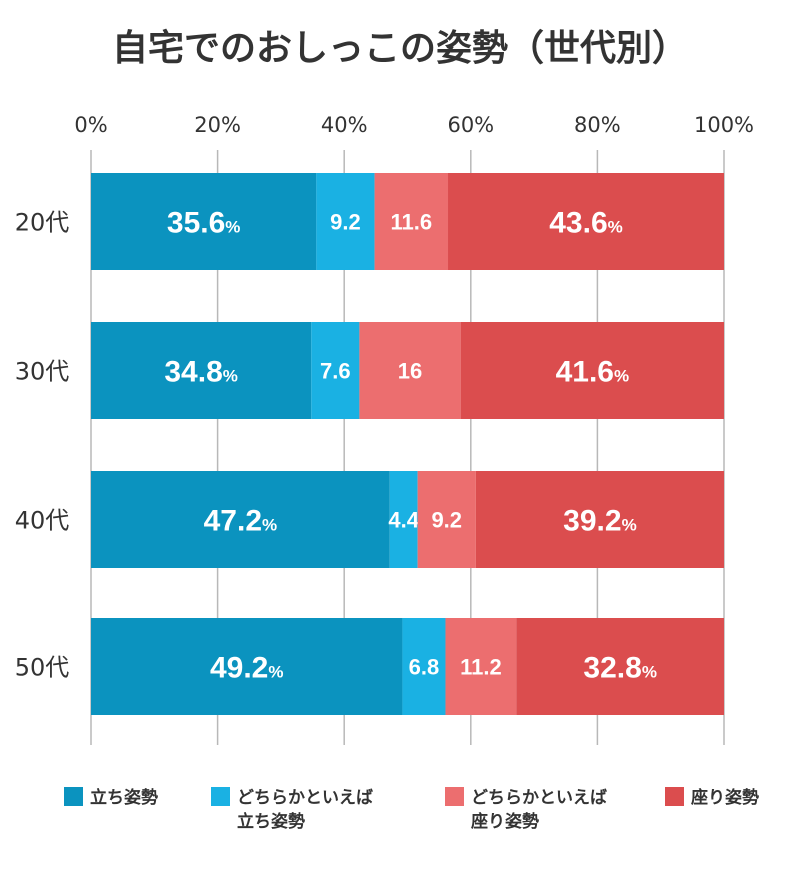  What do you see at coordinates (42, 223) in the screenshot?
I see `category-label: 20代` at bounding box center [42, 223].